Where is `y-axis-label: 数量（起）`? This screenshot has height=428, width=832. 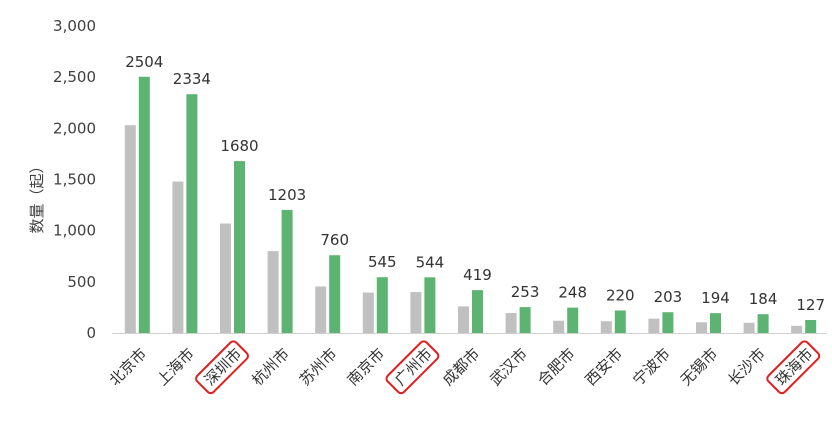 y-axis-label: 数量（起） is located at coordinates (37, 195).